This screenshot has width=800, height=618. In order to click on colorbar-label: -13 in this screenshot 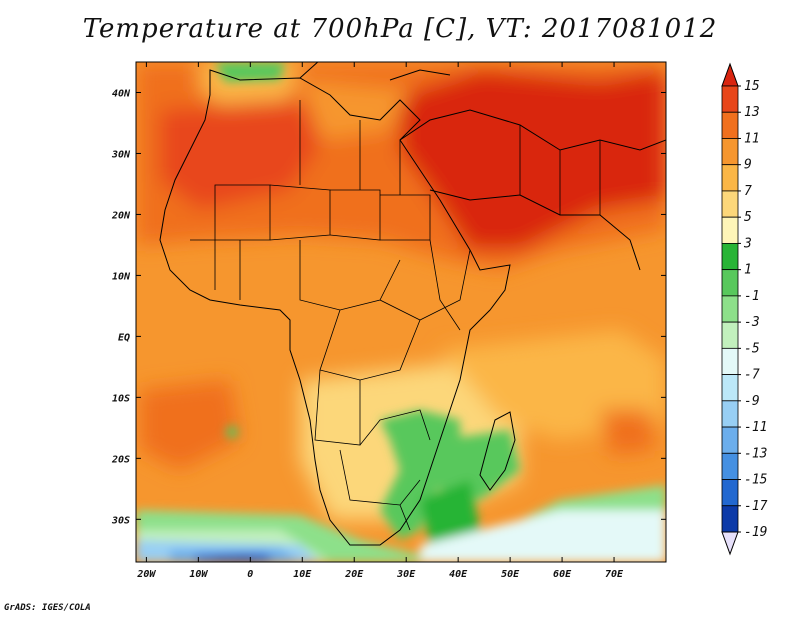, I will do `click(755, 453)`.